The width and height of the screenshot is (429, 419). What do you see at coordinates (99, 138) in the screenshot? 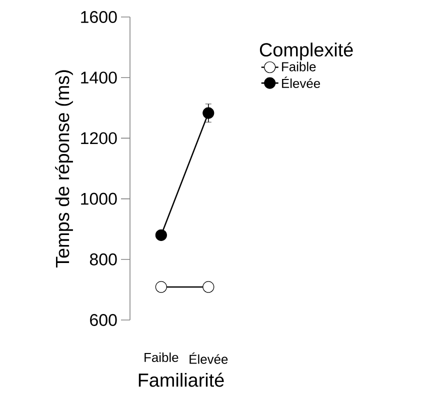
I see `y-tick-label: 1200` at bounding box center [99, 138].